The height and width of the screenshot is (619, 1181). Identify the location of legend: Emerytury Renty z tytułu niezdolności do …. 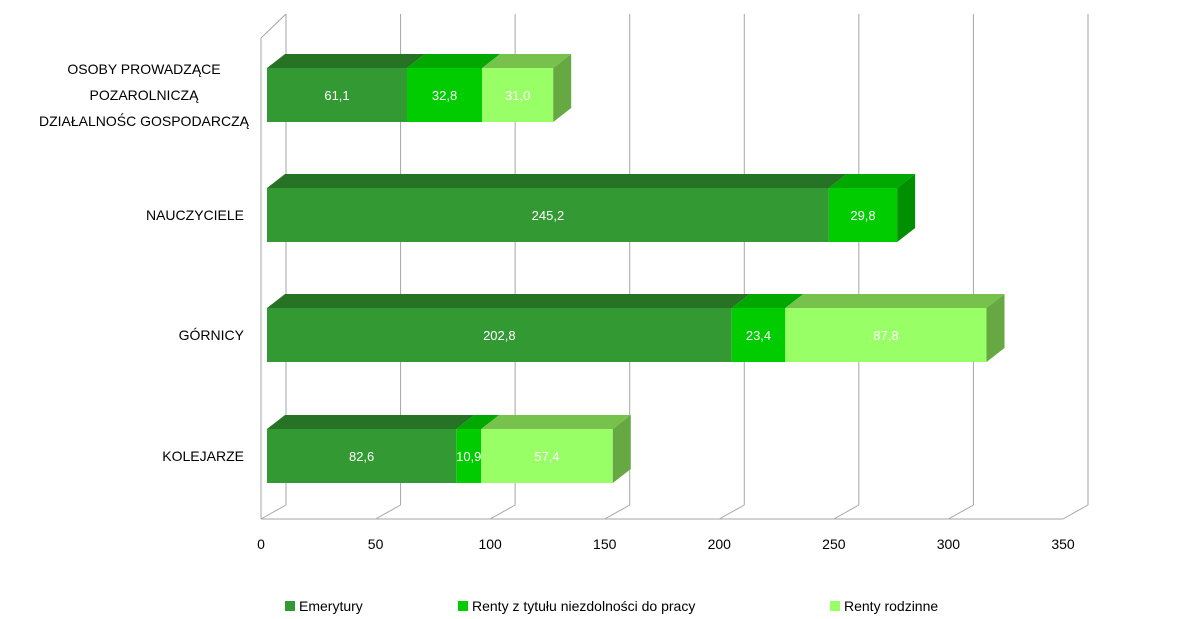
(611, 606).